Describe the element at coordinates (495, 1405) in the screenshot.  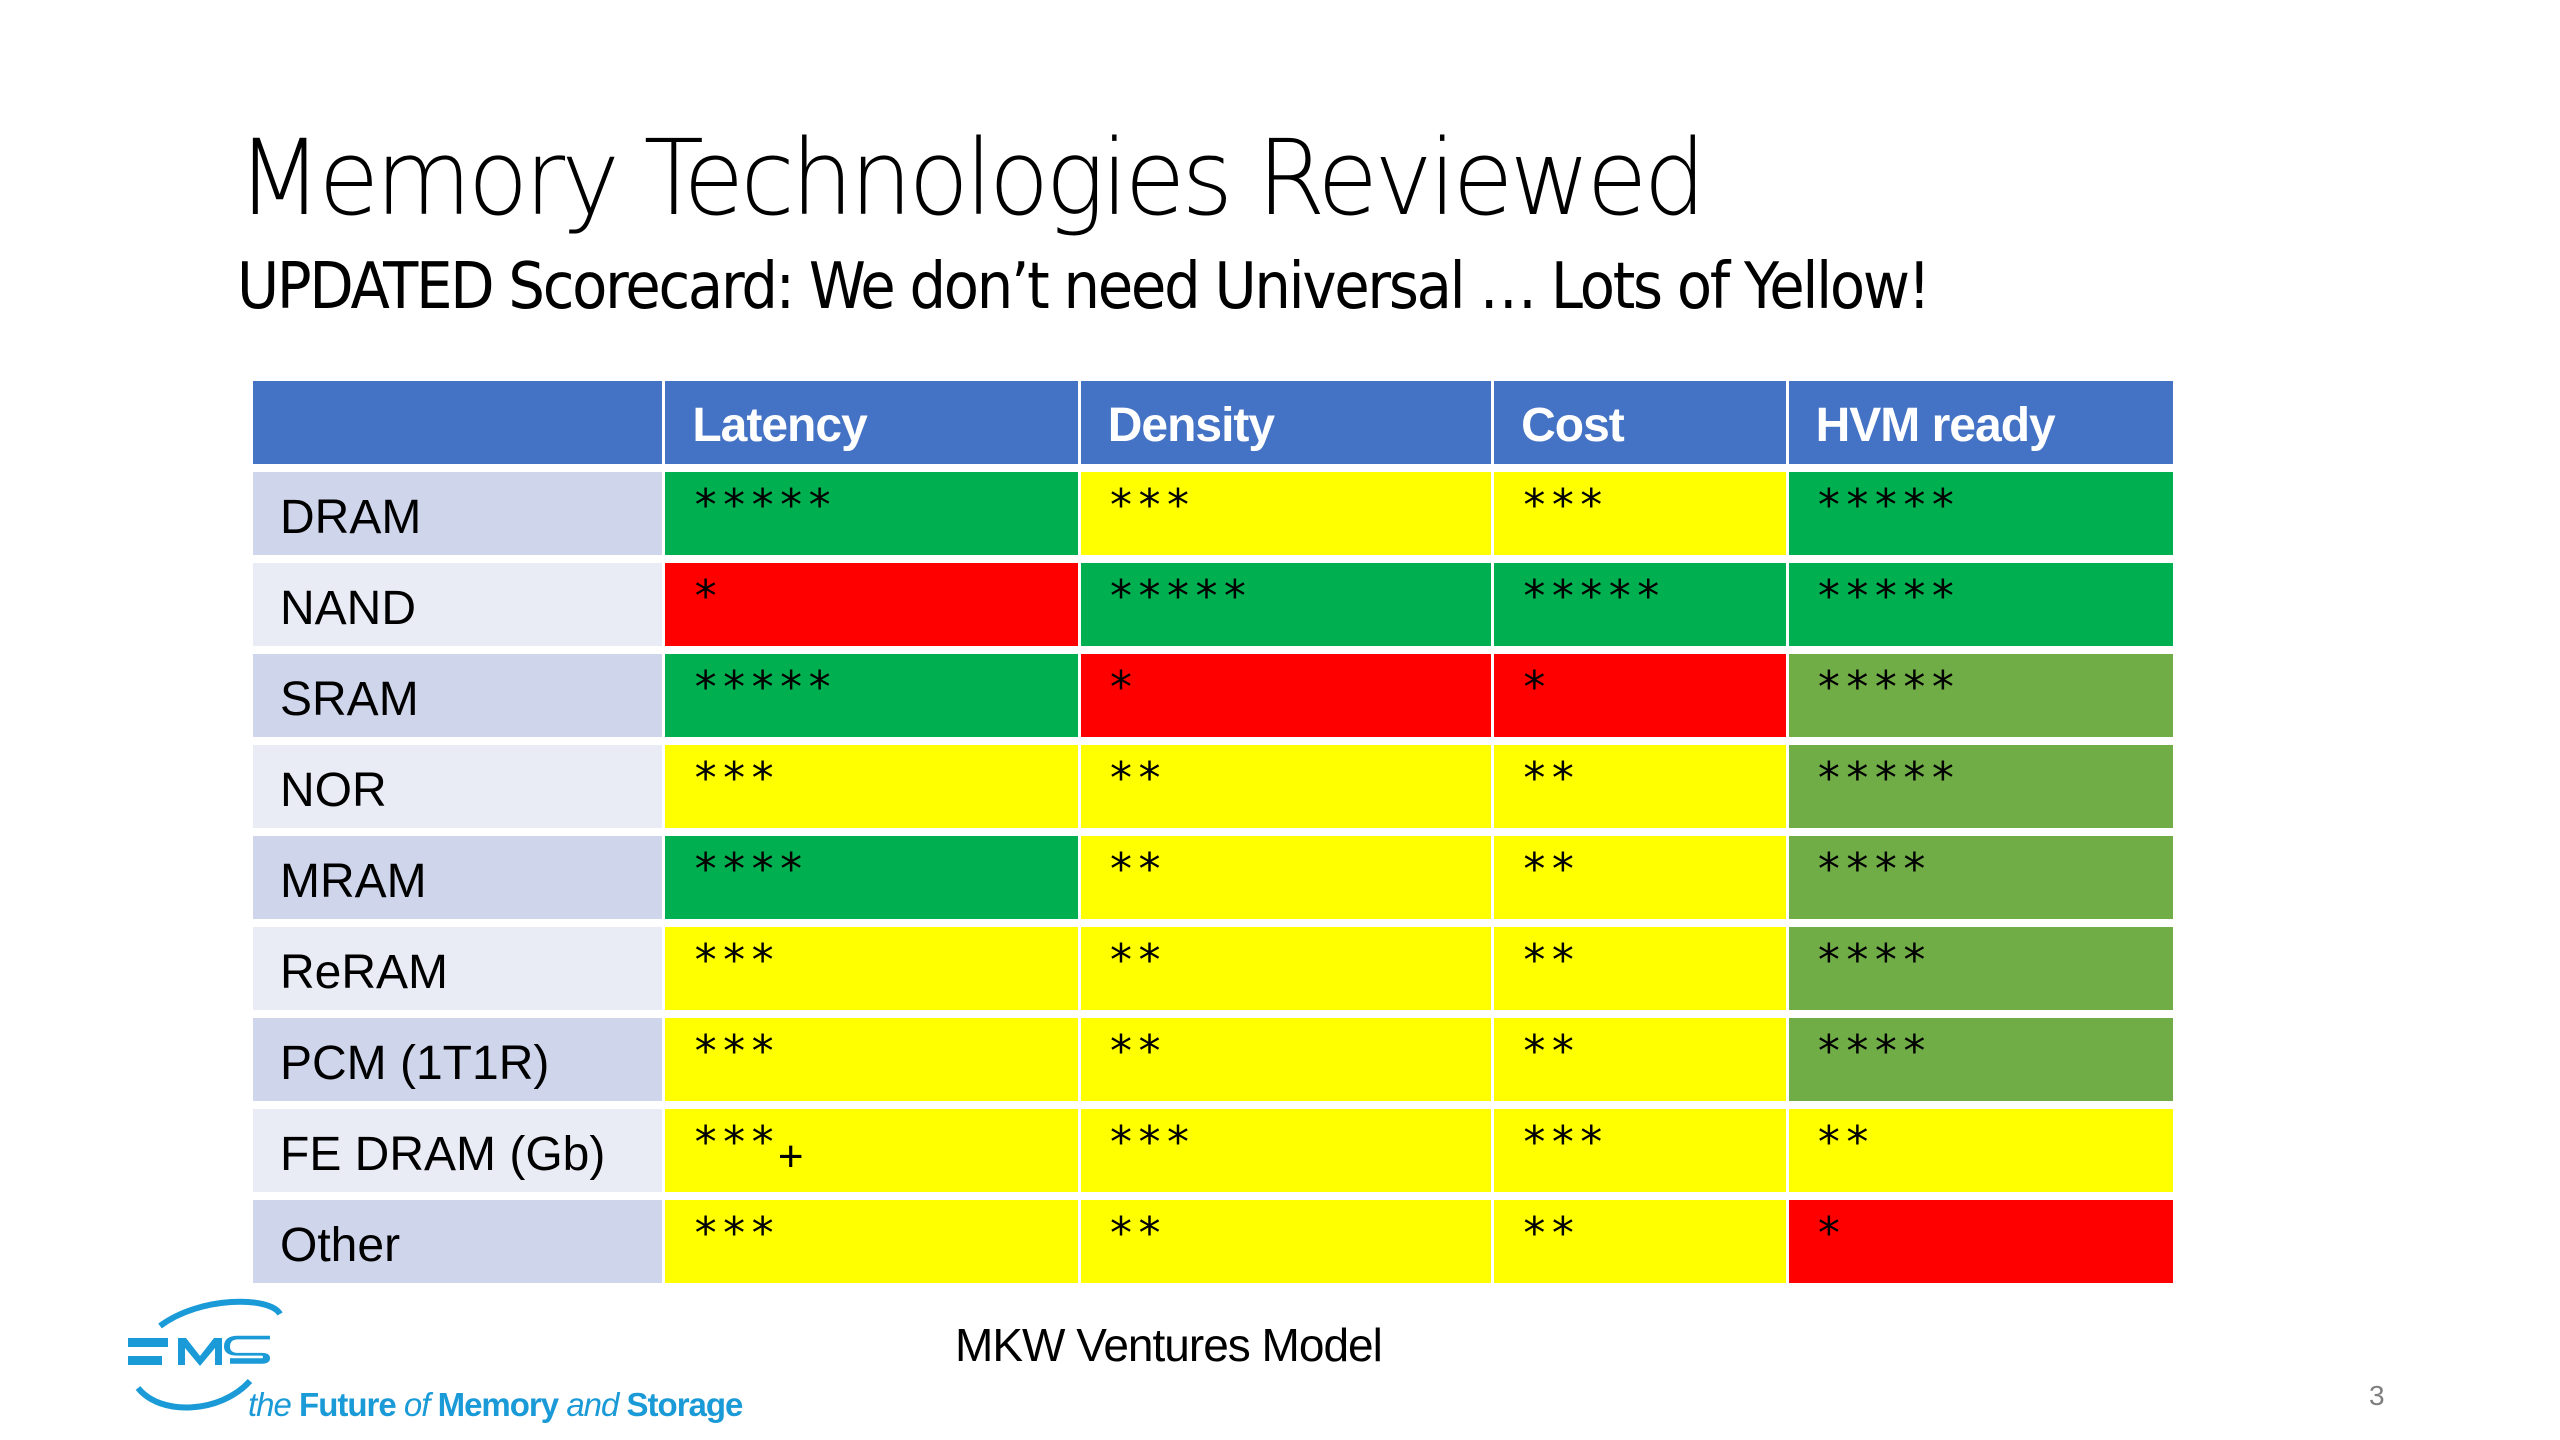
I see `fms-tagline: the Future of Memory and Storage` at that location.